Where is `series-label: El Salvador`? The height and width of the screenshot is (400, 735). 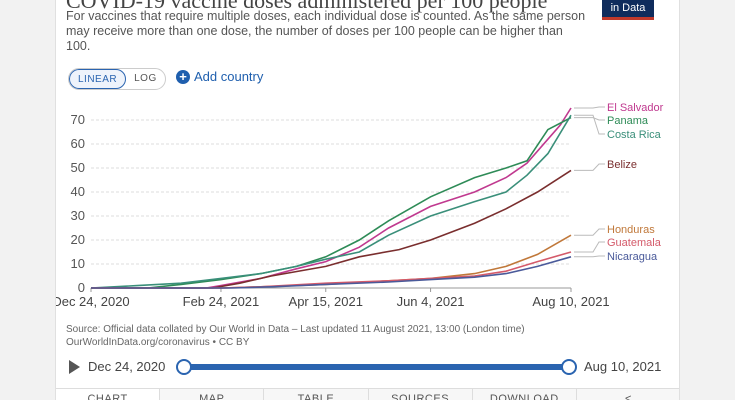
series-label: El Salvador is located at coordinates (635, 108).